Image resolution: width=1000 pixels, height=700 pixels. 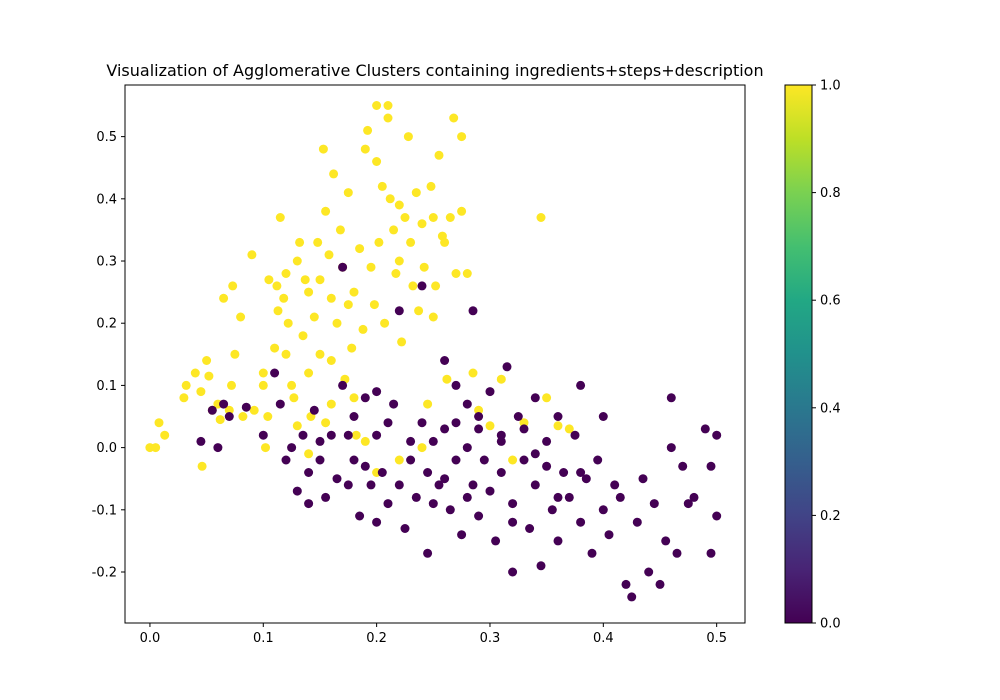 I want to click on y-tick-label: 0.0, so click(x=106, y=448).